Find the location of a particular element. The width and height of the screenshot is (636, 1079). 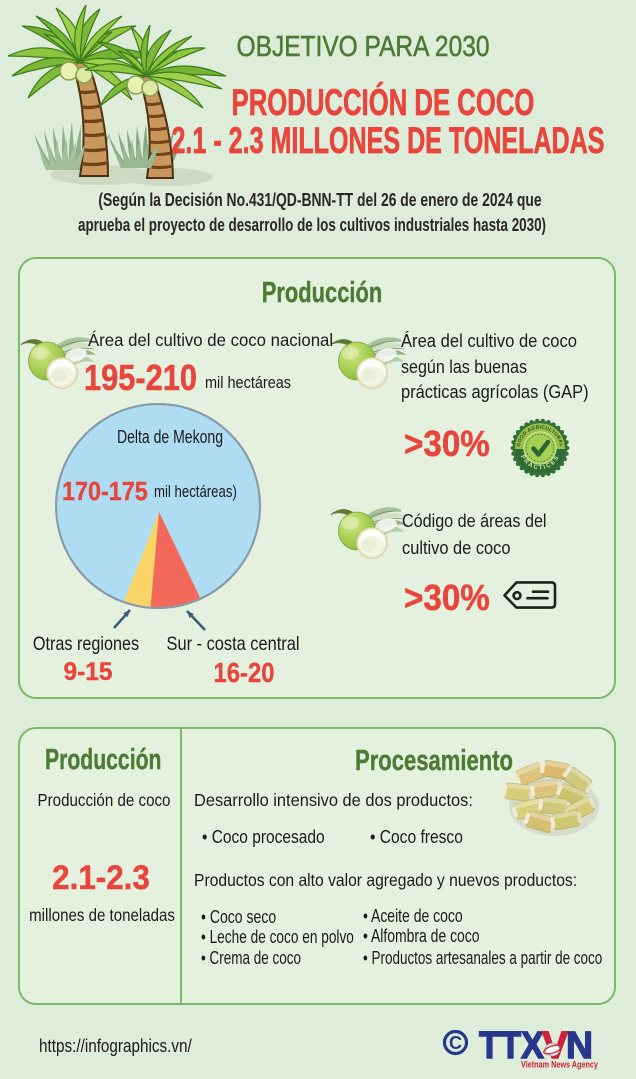

svg-text: Vietnam News Agency is located at coordinates (560, 1065).